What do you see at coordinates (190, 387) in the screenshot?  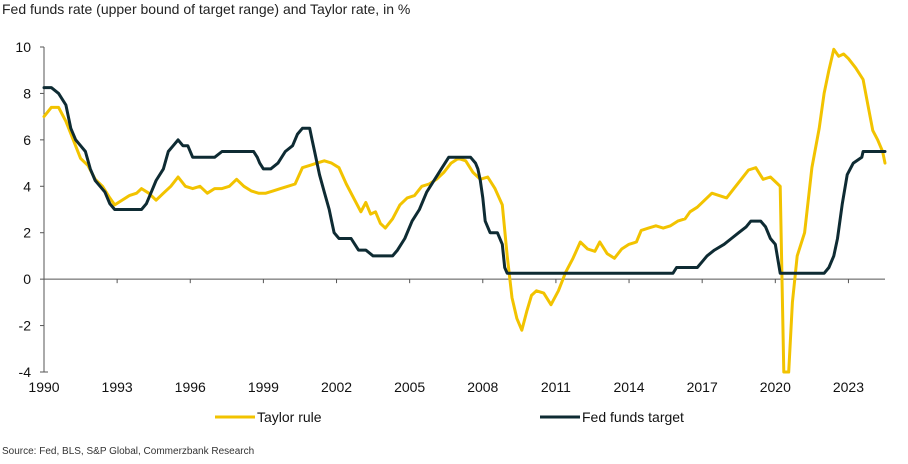 I see `x-tick-label: 1996` at bounding box center [190, 387].